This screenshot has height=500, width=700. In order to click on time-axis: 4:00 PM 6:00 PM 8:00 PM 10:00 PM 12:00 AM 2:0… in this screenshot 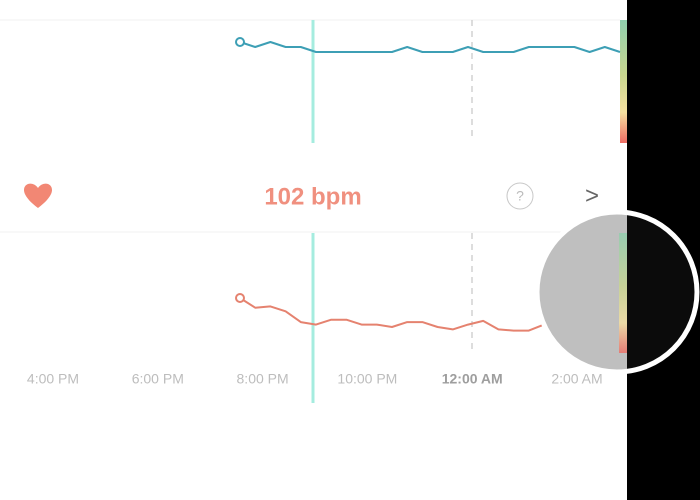, I will do `click(315, 379)`.